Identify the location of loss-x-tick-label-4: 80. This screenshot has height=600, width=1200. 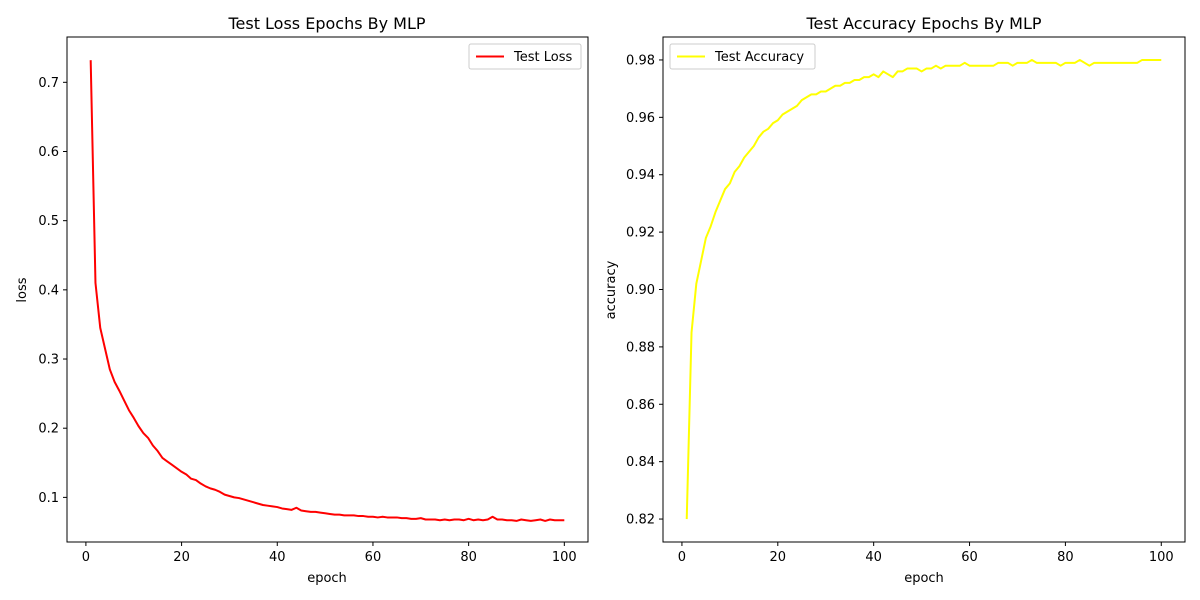
(468, 557).